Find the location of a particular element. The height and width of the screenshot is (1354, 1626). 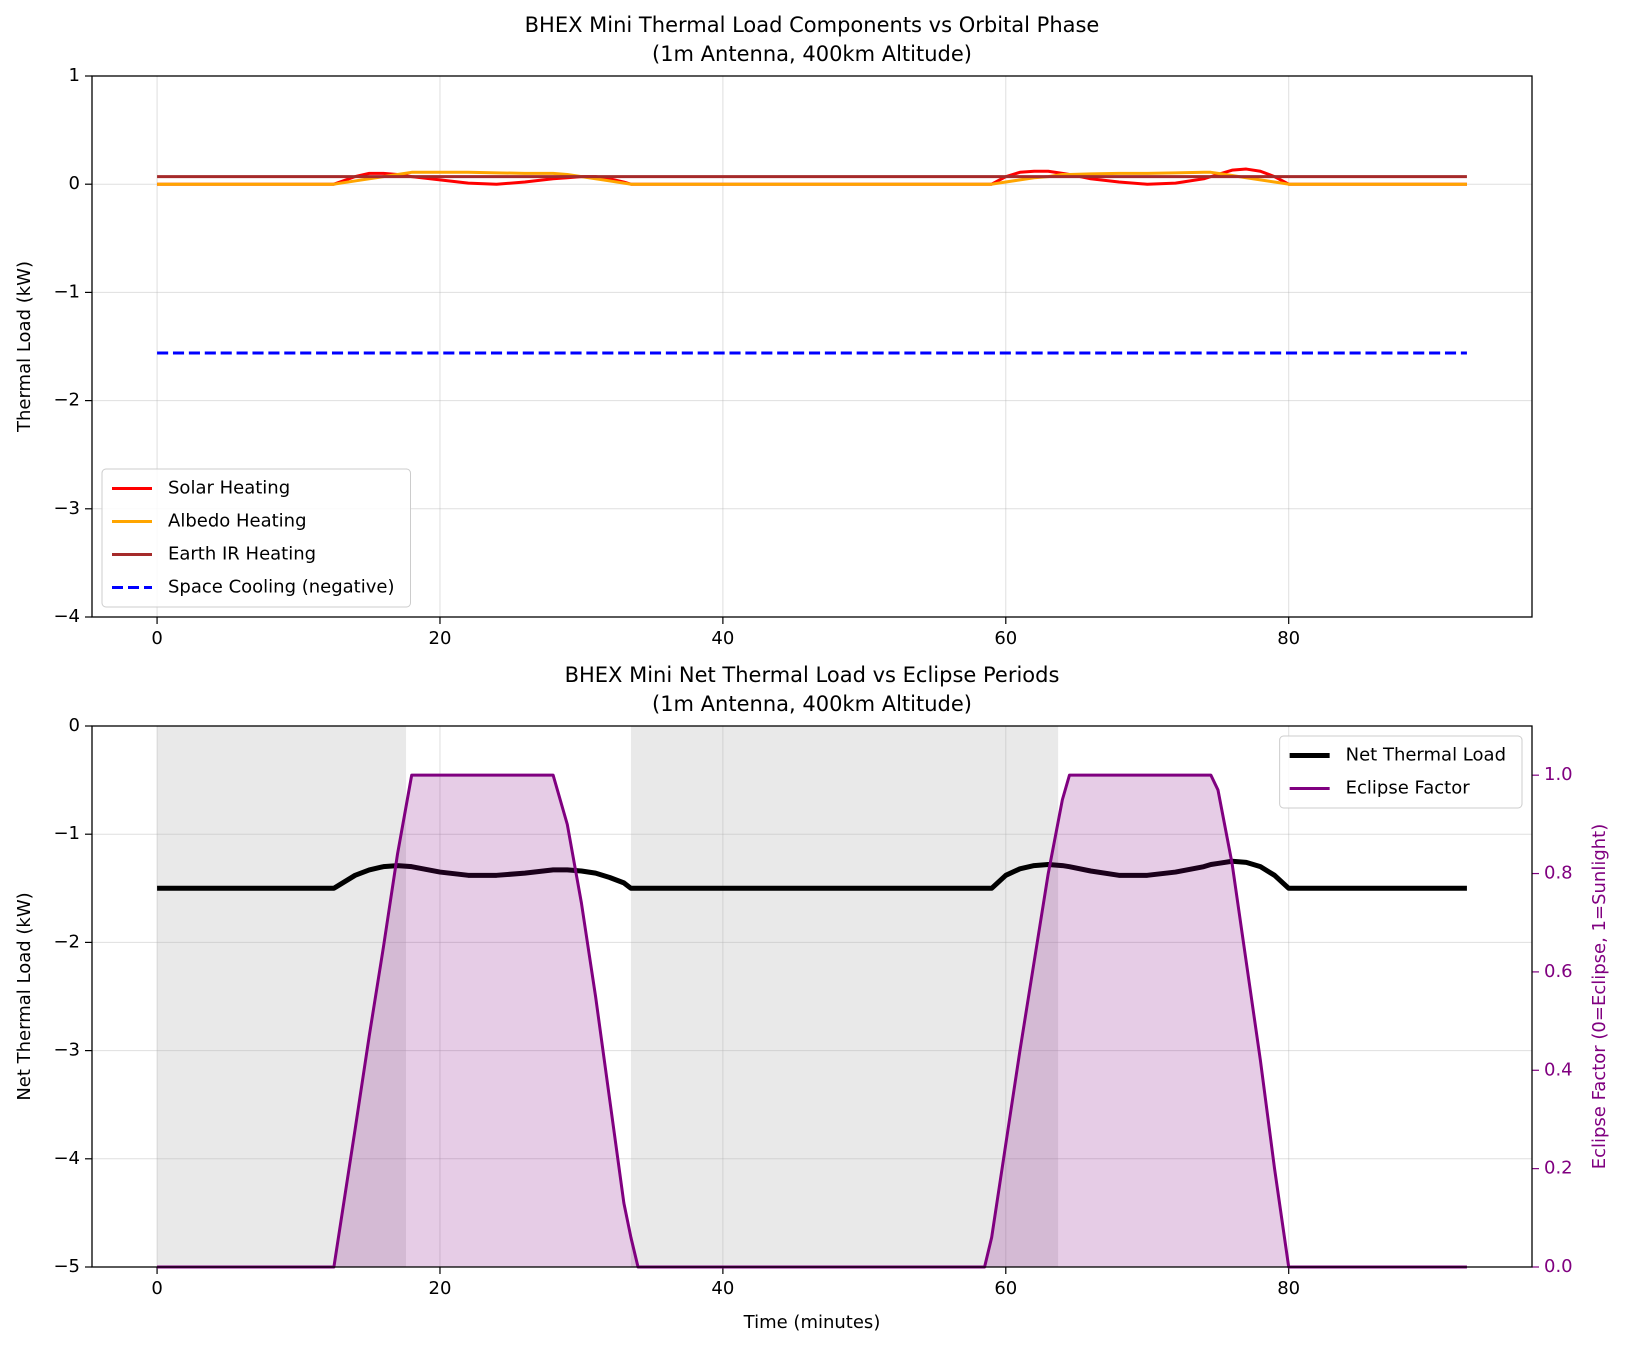

y-tick-label: −5 is located at coordinates (66, 1266).